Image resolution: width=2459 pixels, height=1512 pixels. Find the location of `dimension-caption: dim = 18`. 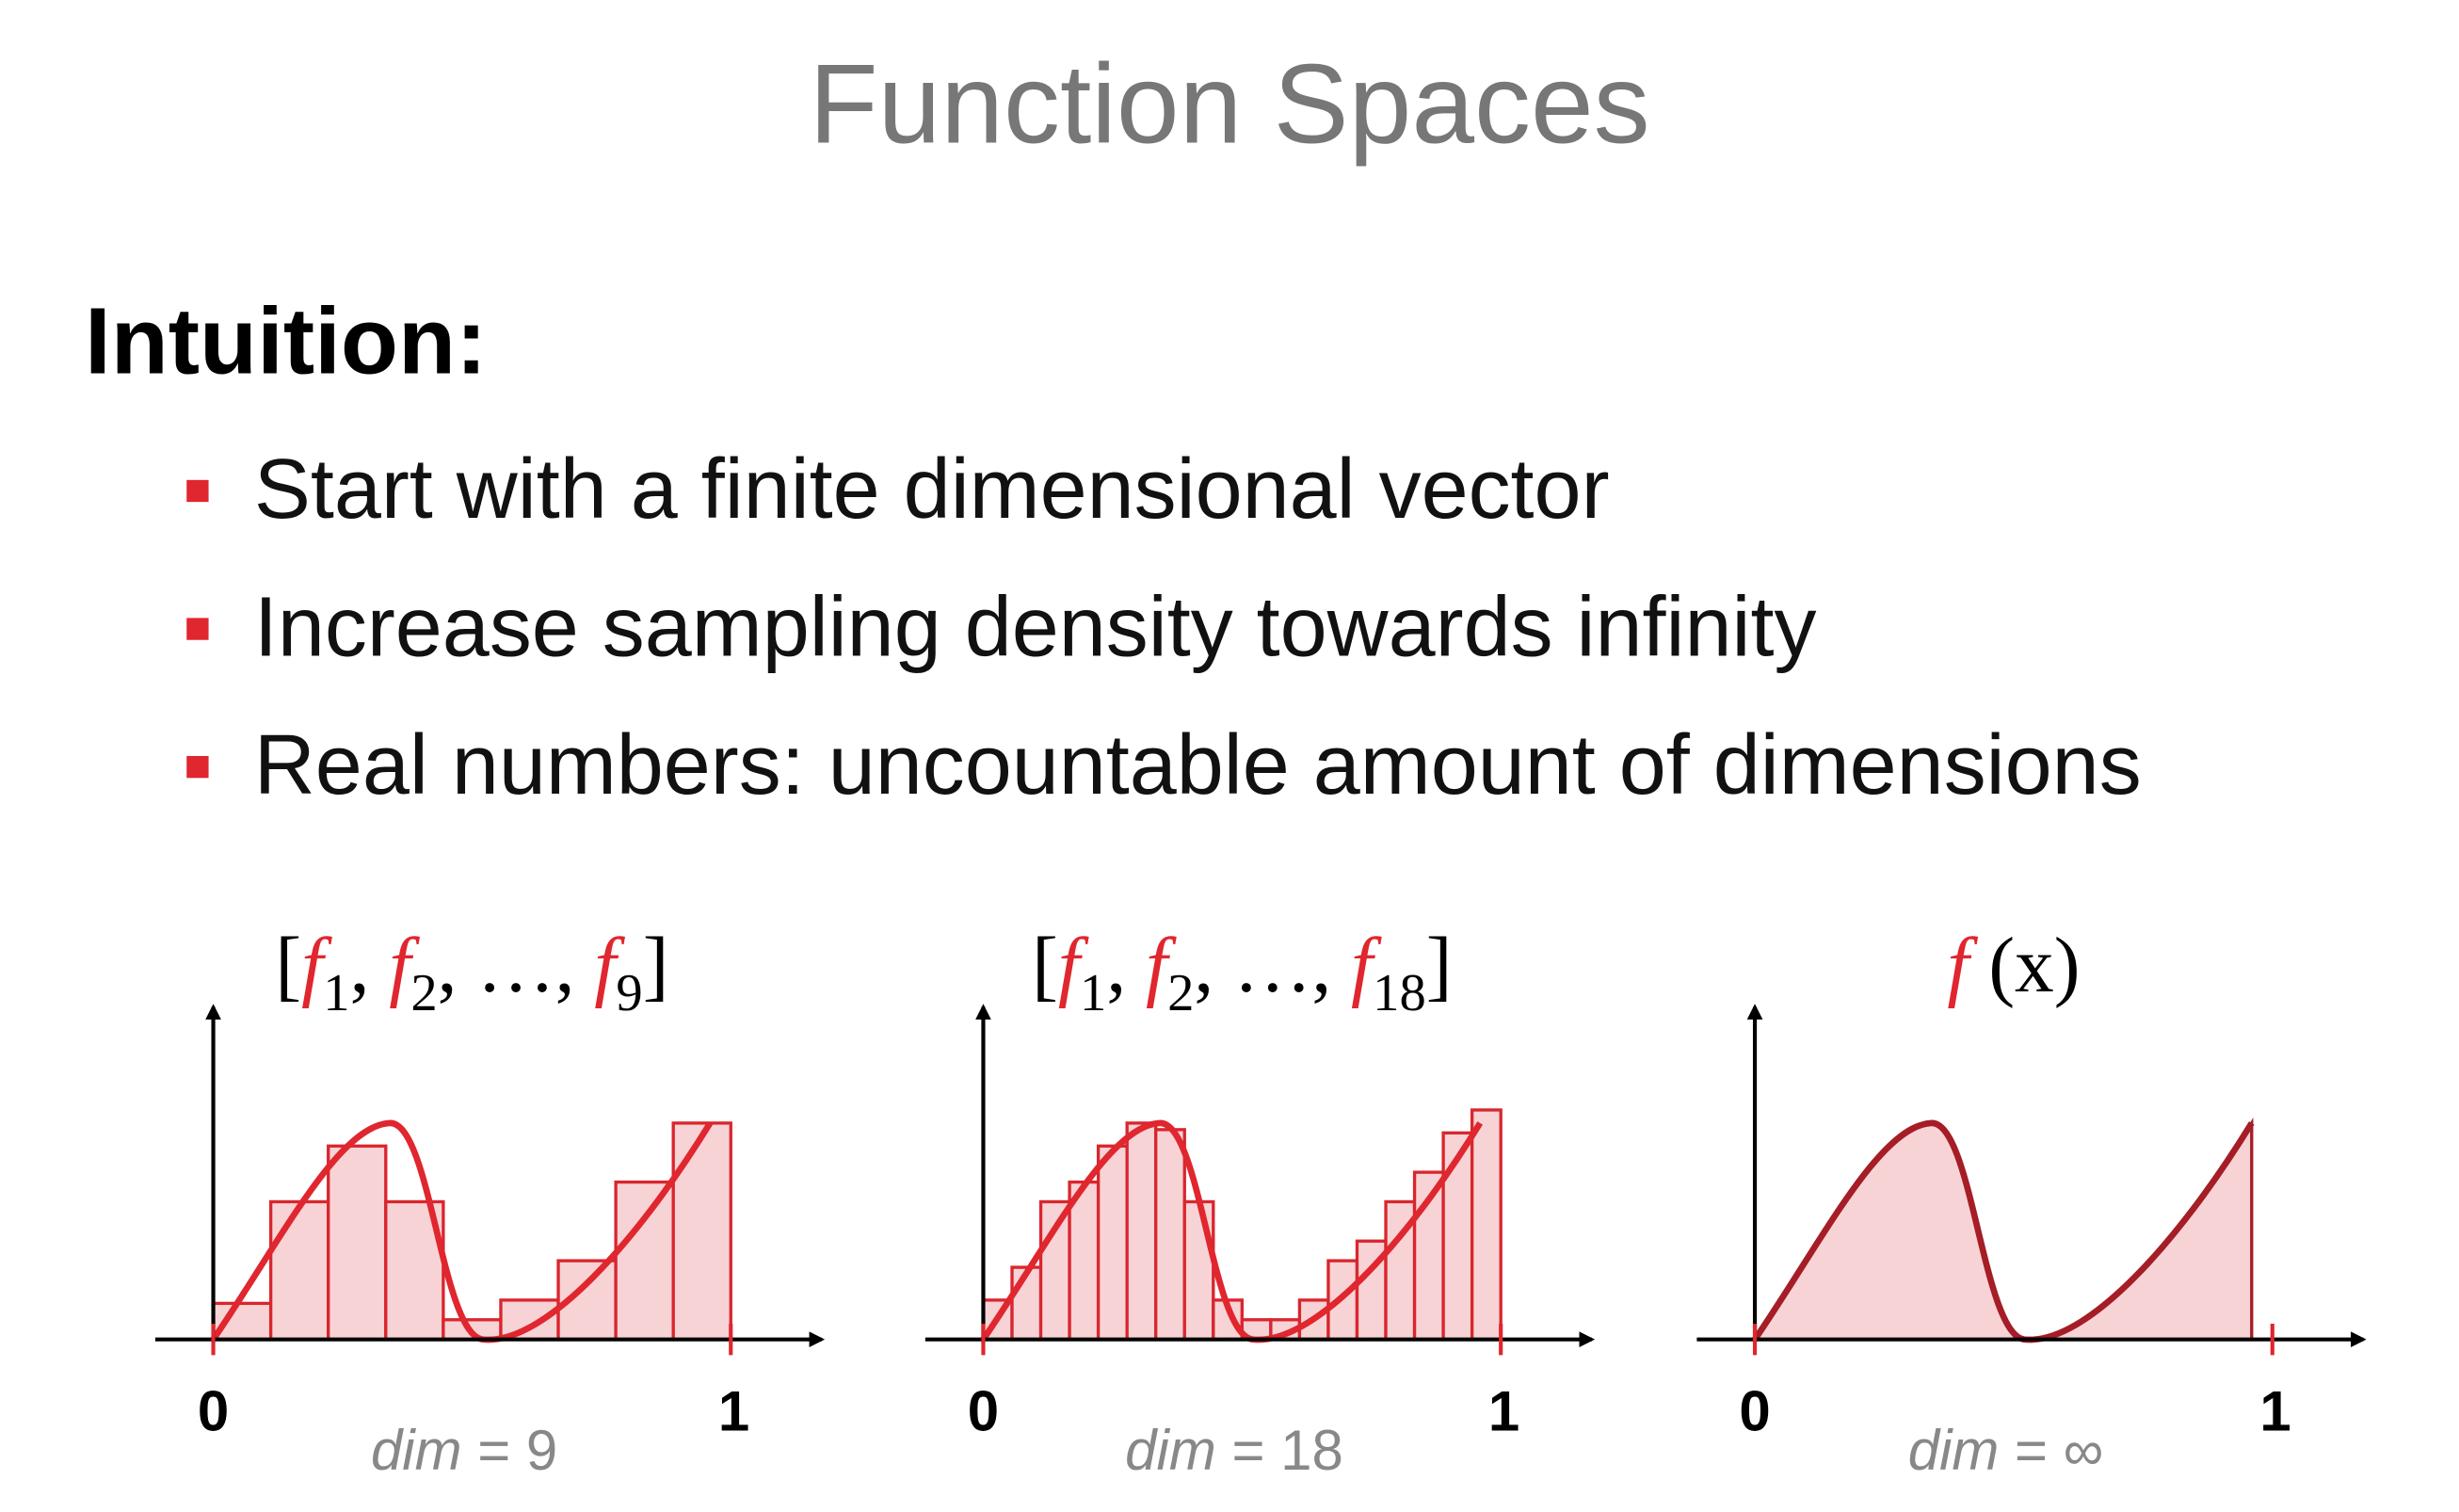

dimension-caption: dim = 18 is located at coordinates (1234, 1450).